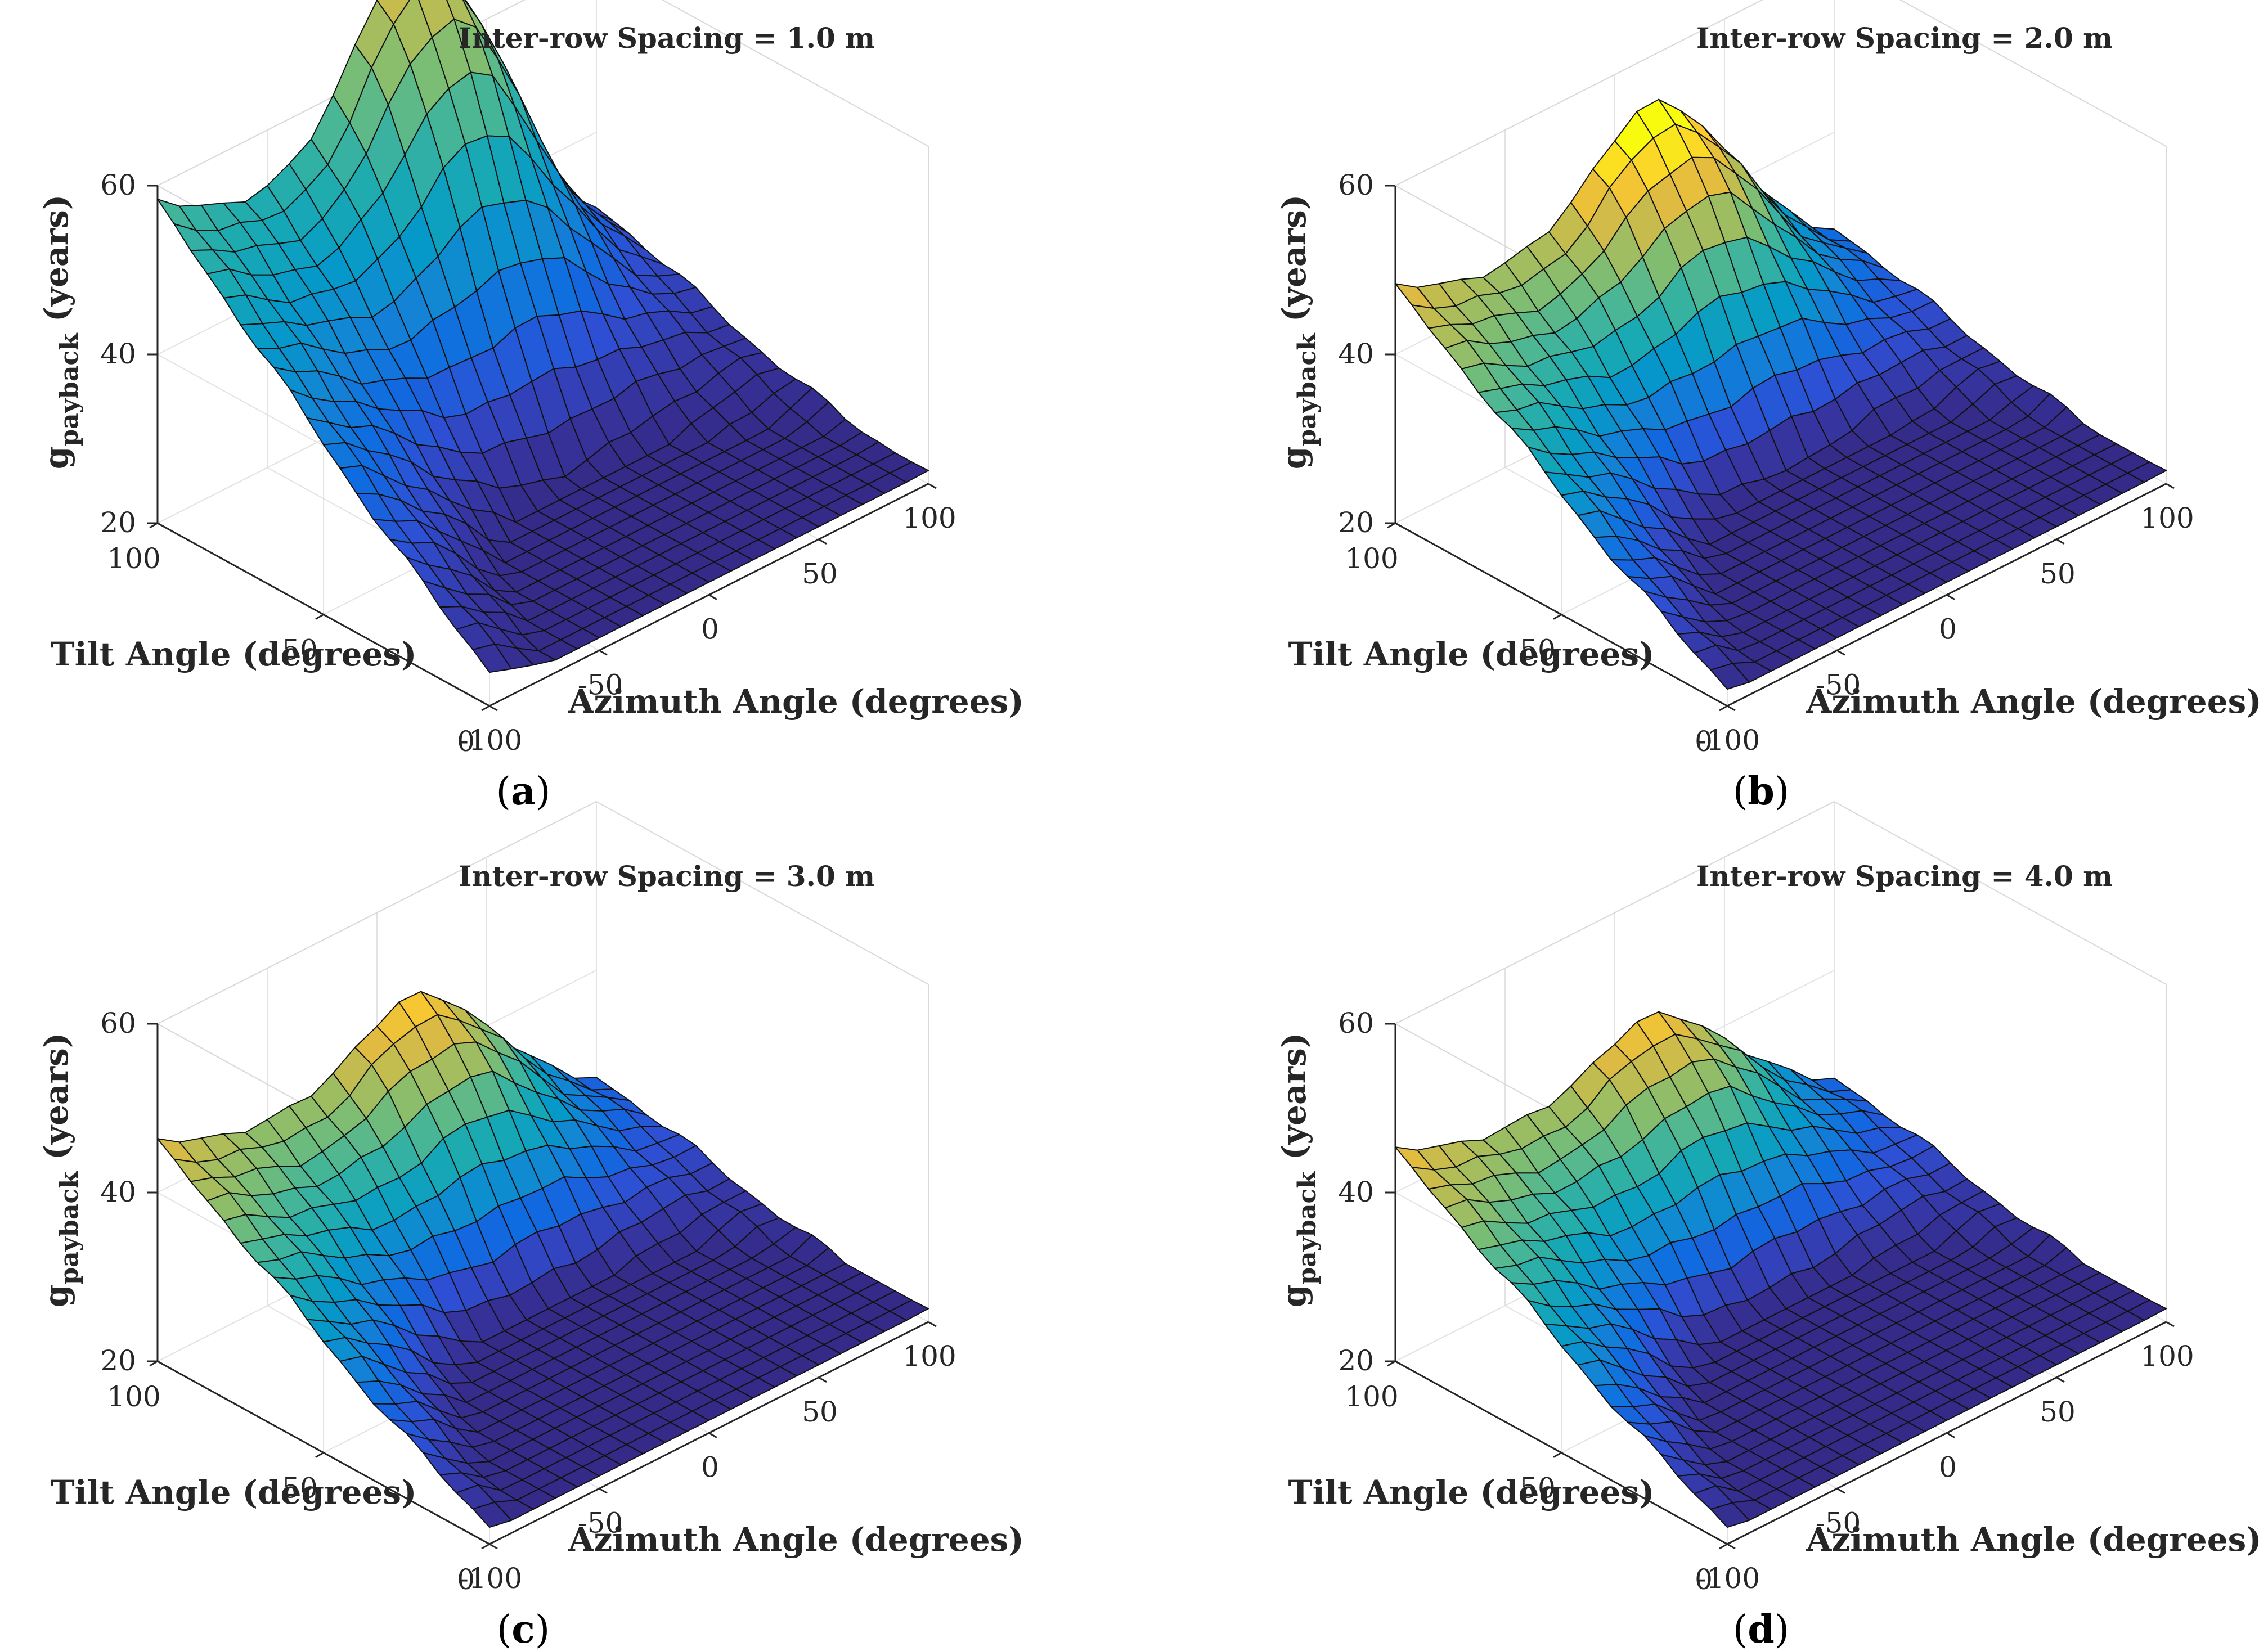 The width and height of the screenshot is (2268, 1651). What do you see at coordinates (1761, 791) in the screenshot?
I see `panel-caption: (b)` at bounding box center [1761, 791].